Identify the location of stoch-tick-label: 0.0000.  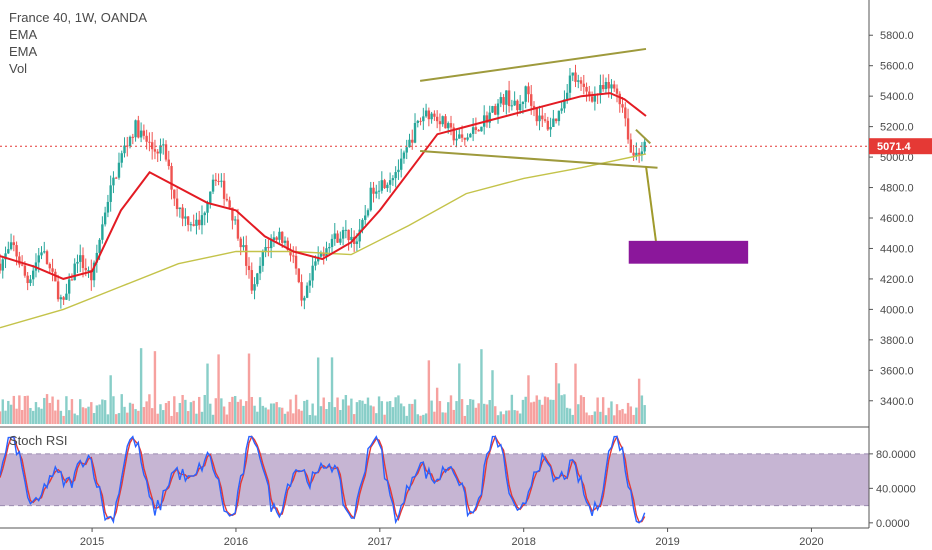
(893, 524).